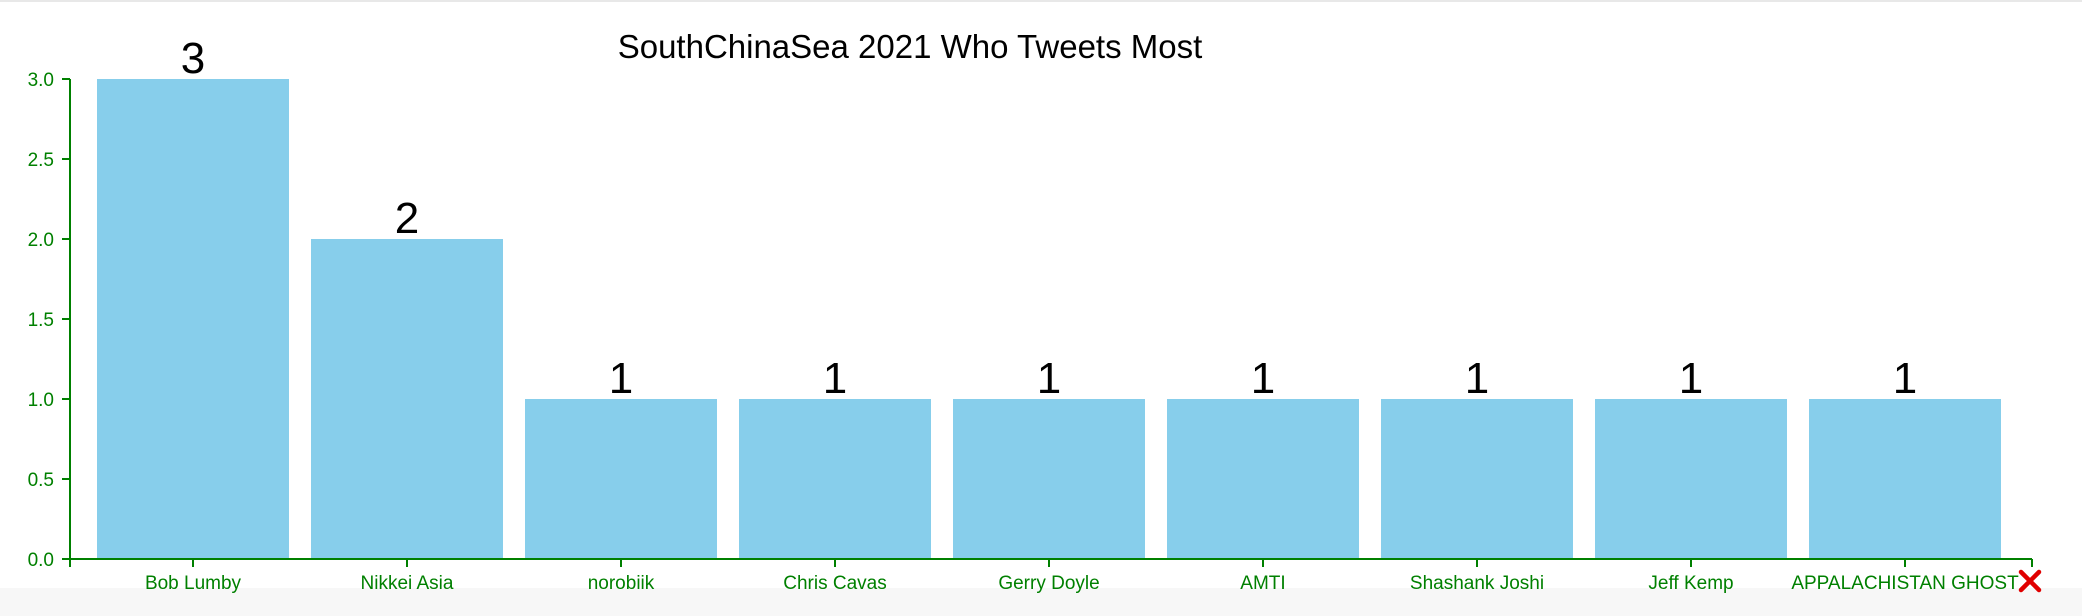 The width and height of the screenshot is (2082, 616). Describe the element at coordinates (41, 240) in the screenshot. I see `y-tick-label: 2.0` at that location.